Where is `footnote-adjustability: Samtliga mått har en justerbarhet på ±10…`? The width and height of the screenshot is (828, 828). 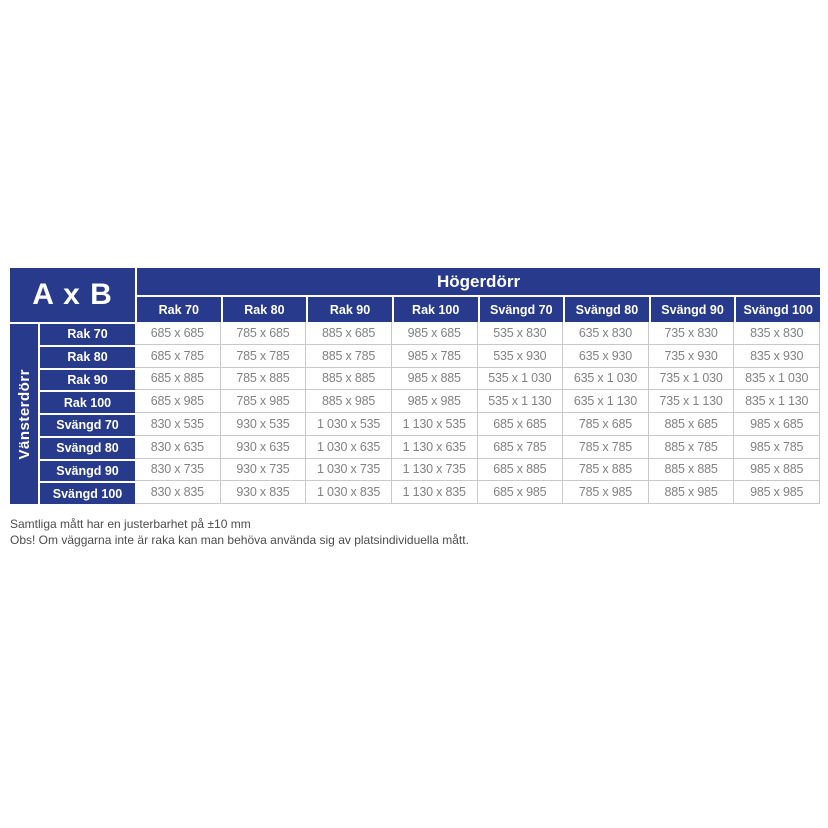 footnote-adjustability: Samtliga mått har en justerbarhet på ±10… is located at coordinates (130, 524).